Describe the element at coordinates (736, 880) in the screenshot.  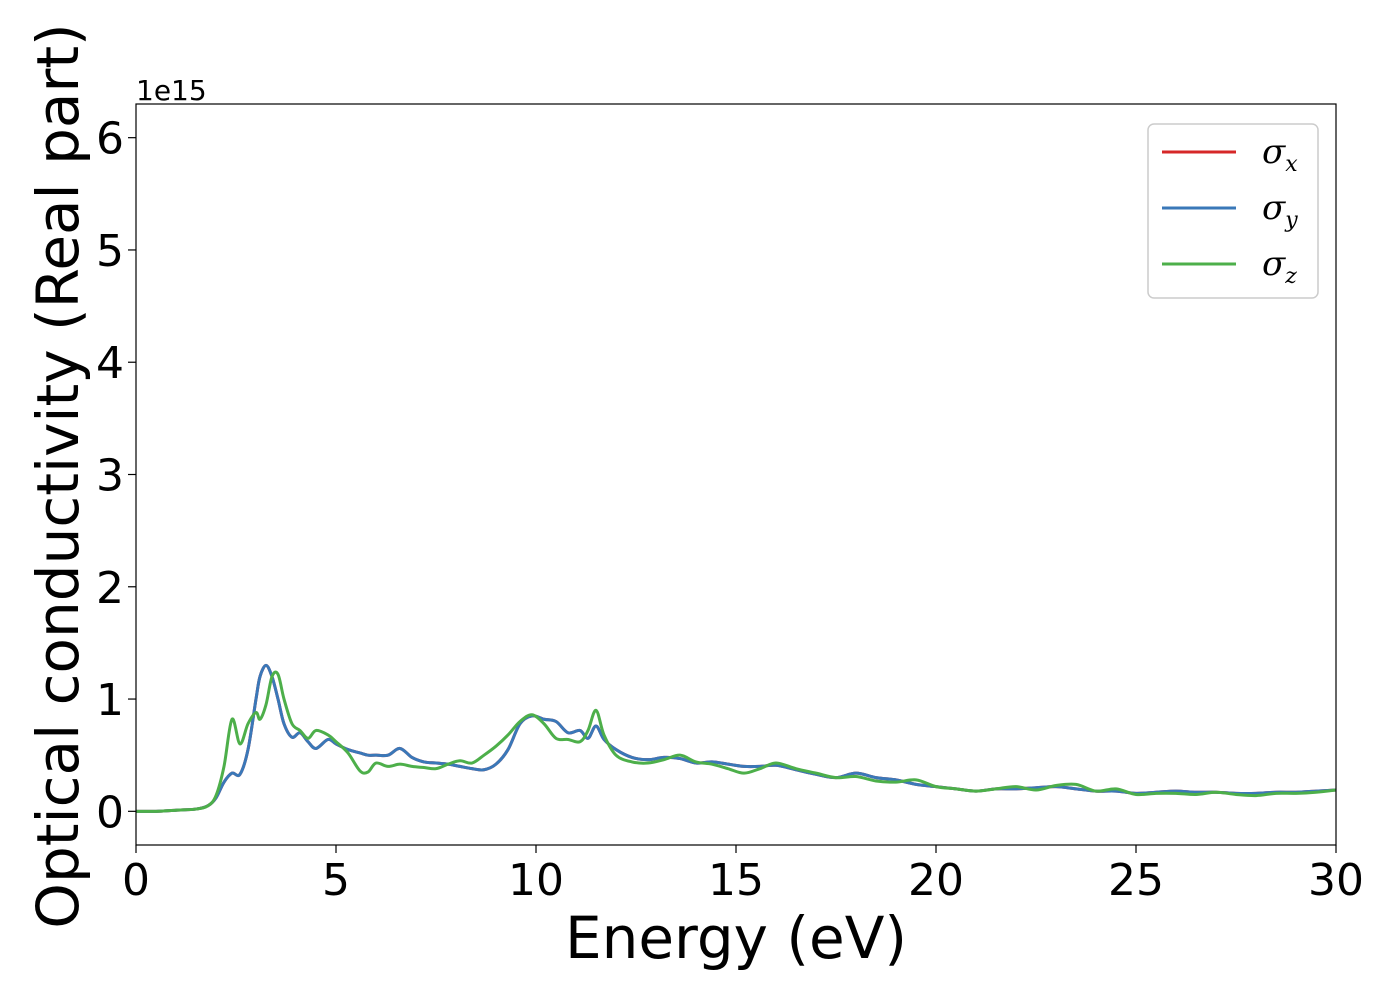
I see `x-tick-label: 15` at that location.